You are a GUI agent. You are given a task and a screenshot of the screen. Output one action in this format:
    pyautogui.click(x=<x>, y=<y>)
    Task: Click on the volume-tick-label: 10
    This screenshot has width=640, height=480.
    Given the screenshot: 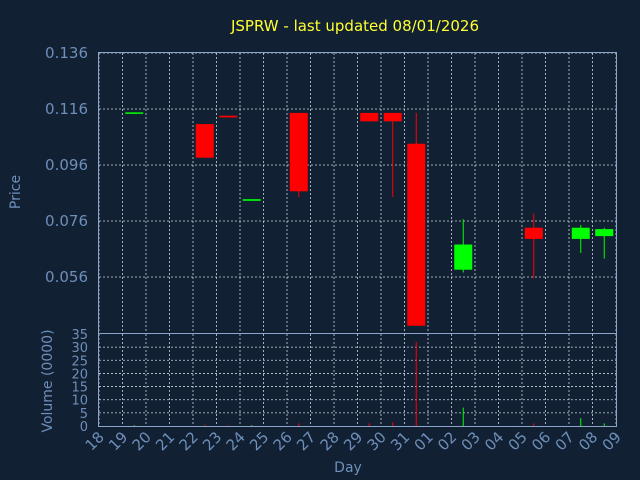 What is the action you would take?
    pyautogui.click(x=79, y=401)
    